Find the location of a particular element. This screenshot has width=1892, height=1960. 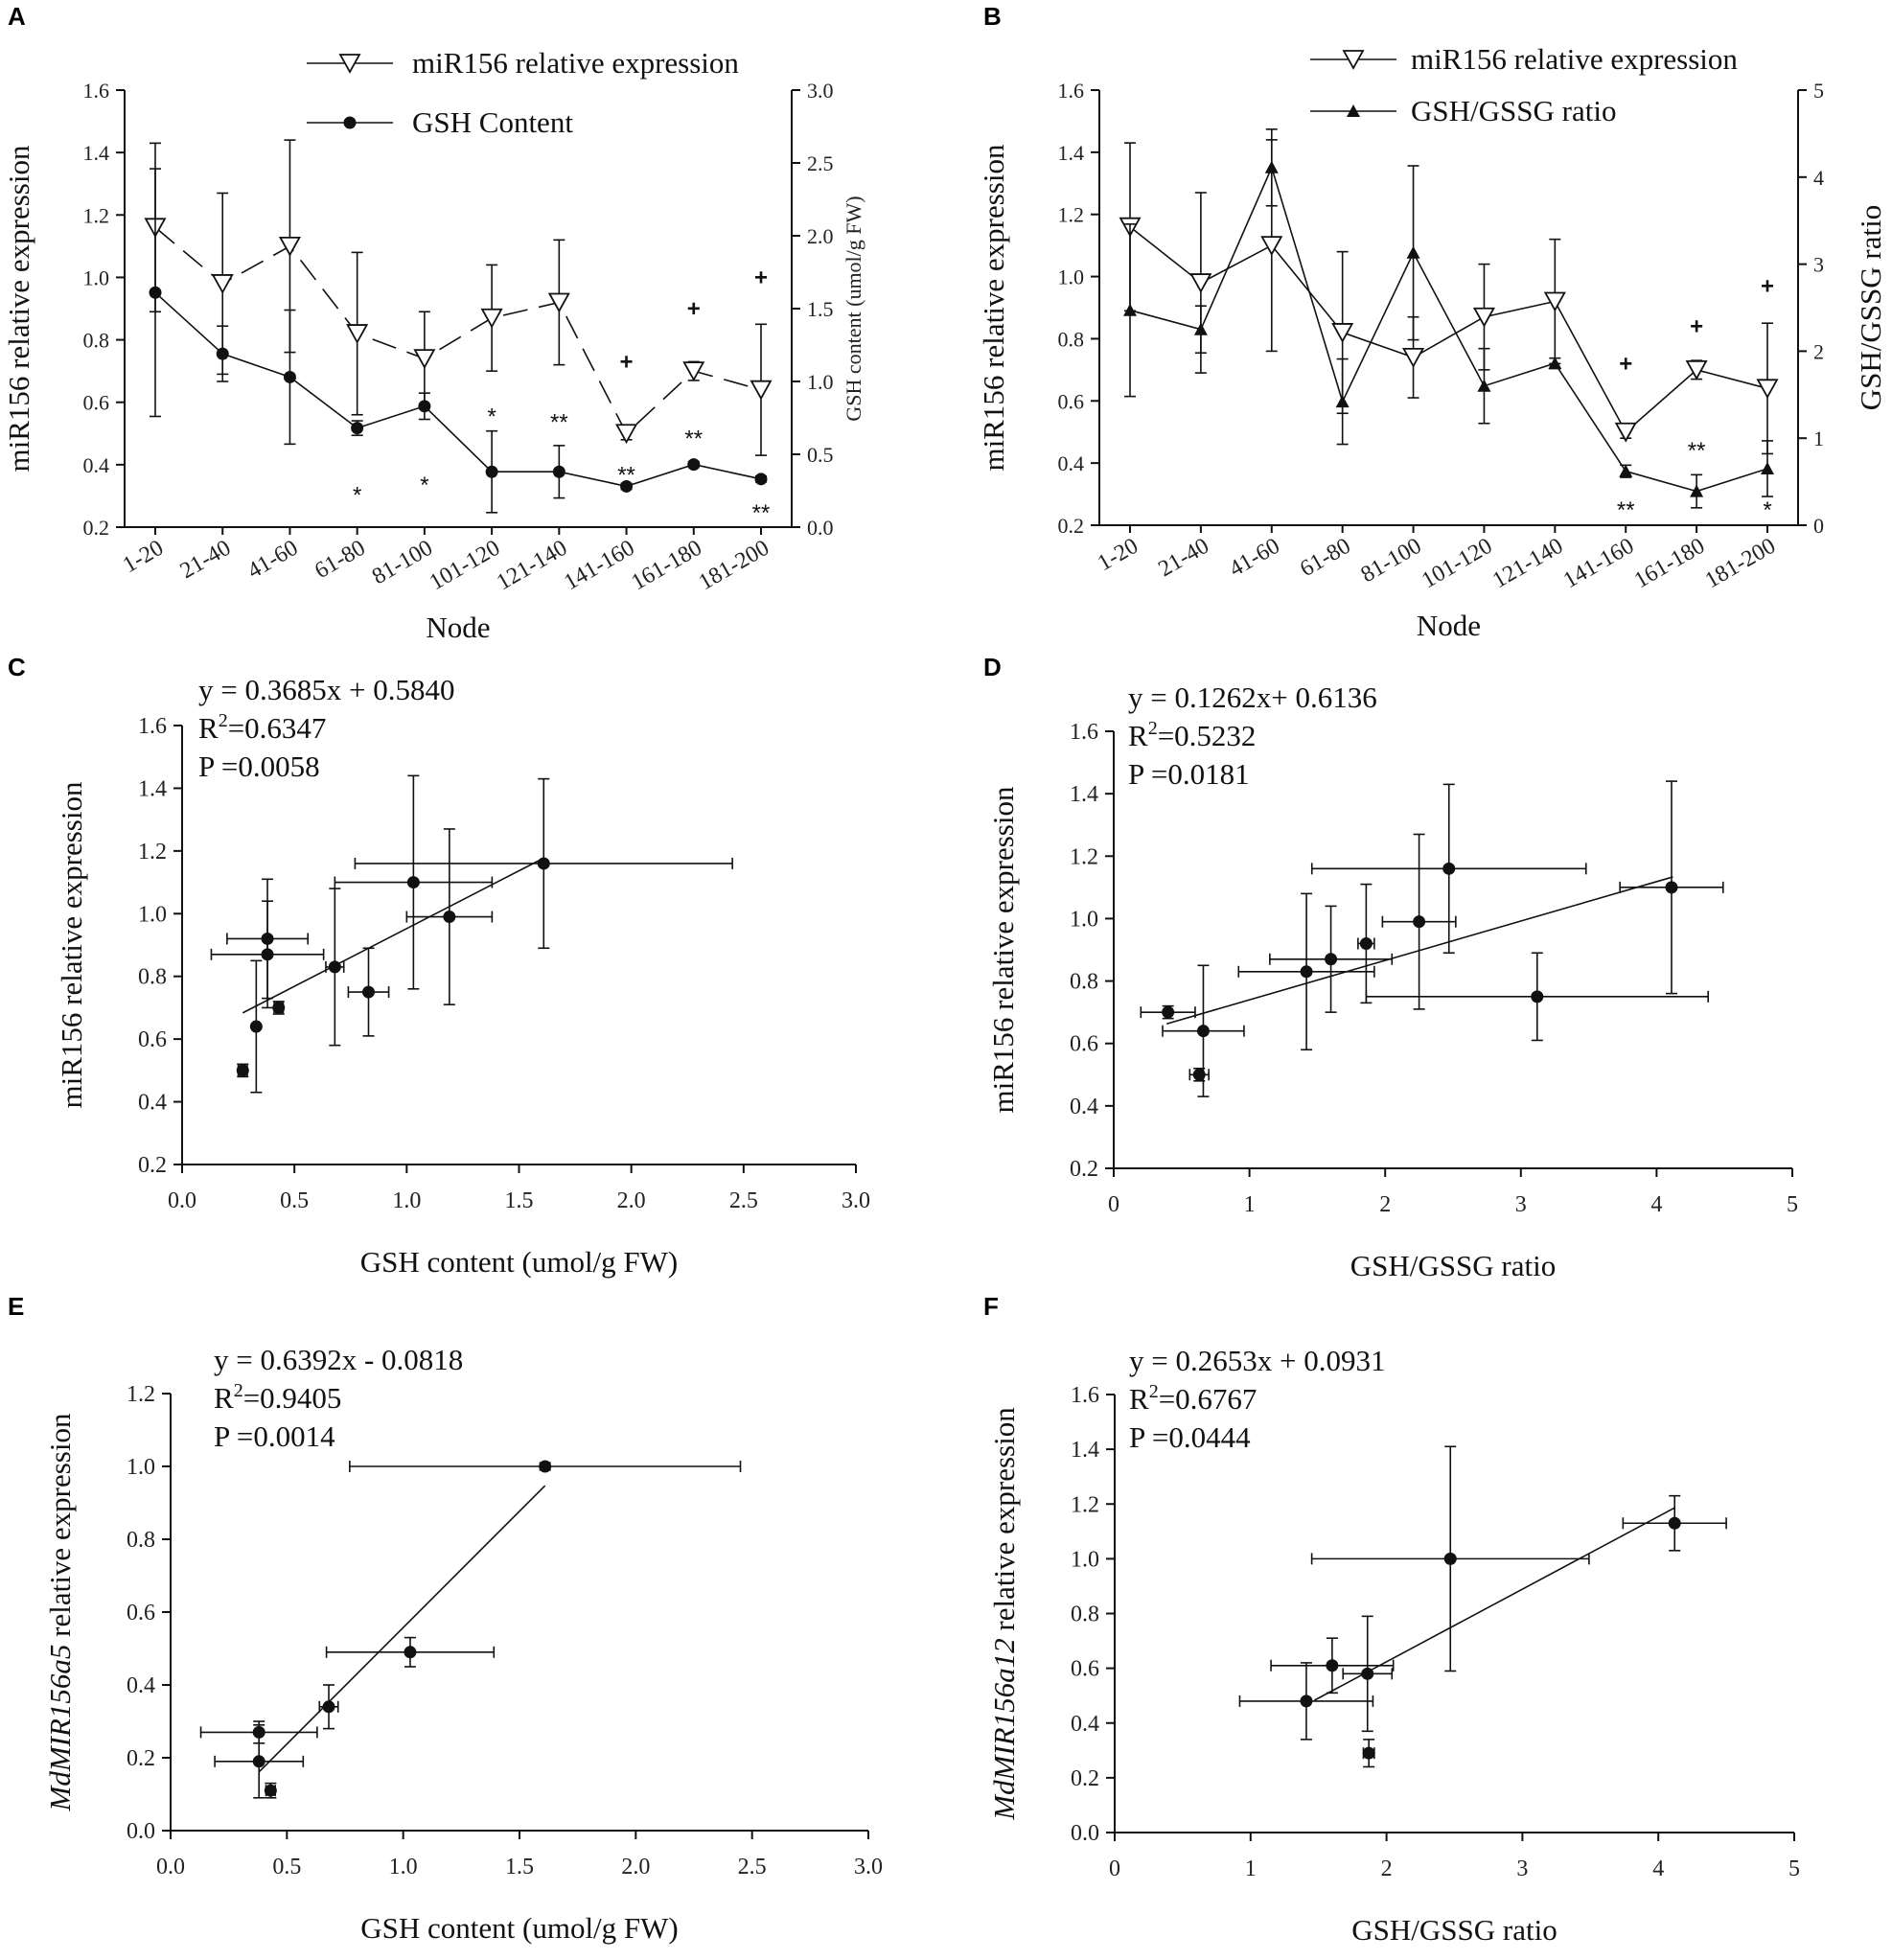

x-tick-label: 41-60 is located at coordinates (272, 560).